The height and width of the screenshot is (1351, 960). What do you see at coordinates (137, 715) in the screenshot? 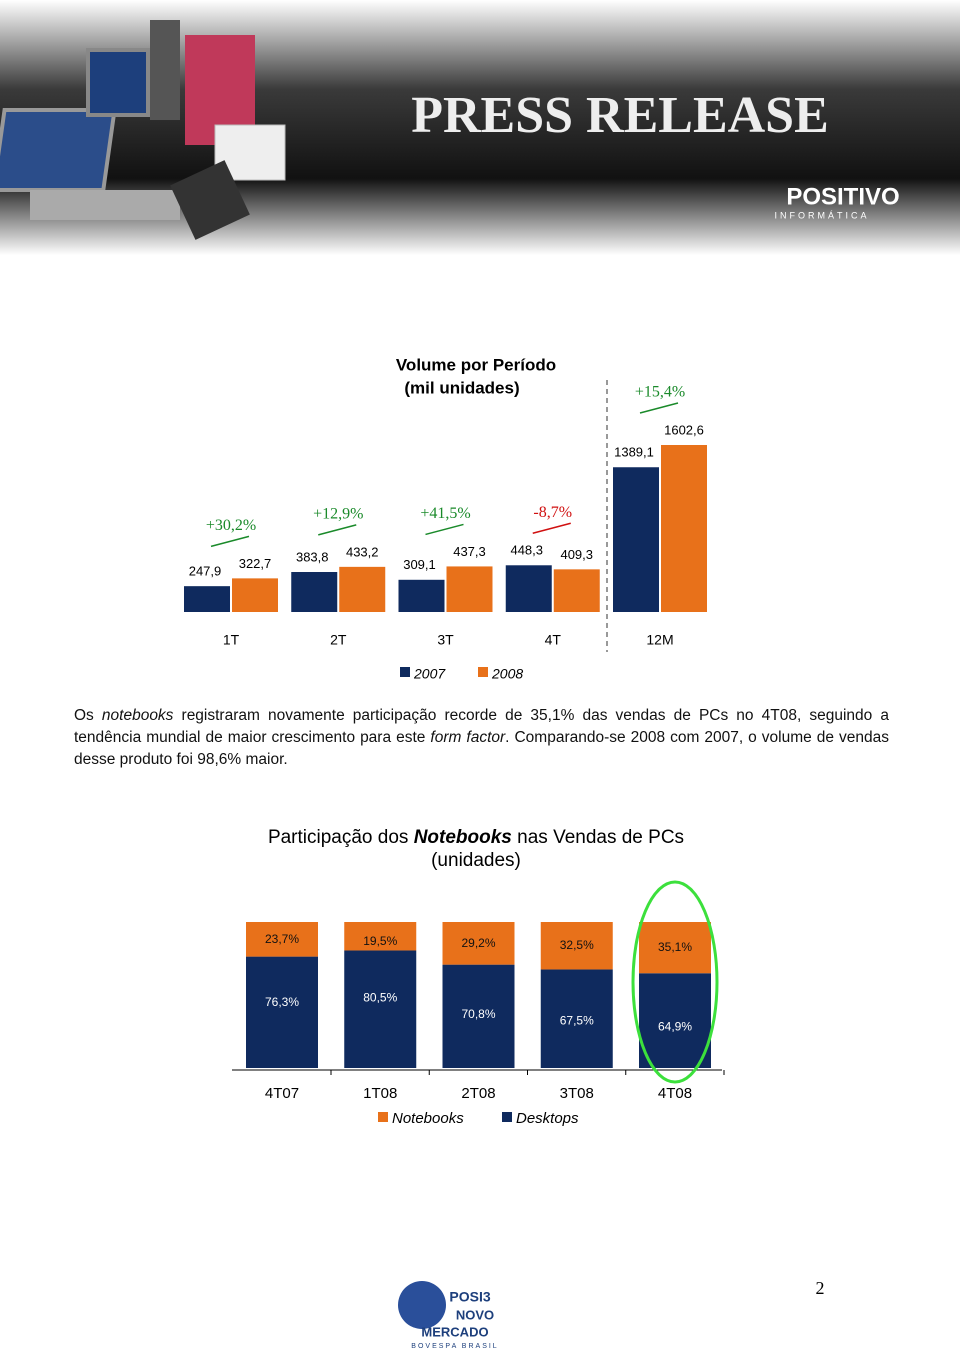
I see `text: notebooks` at bounding box center [137, 715].